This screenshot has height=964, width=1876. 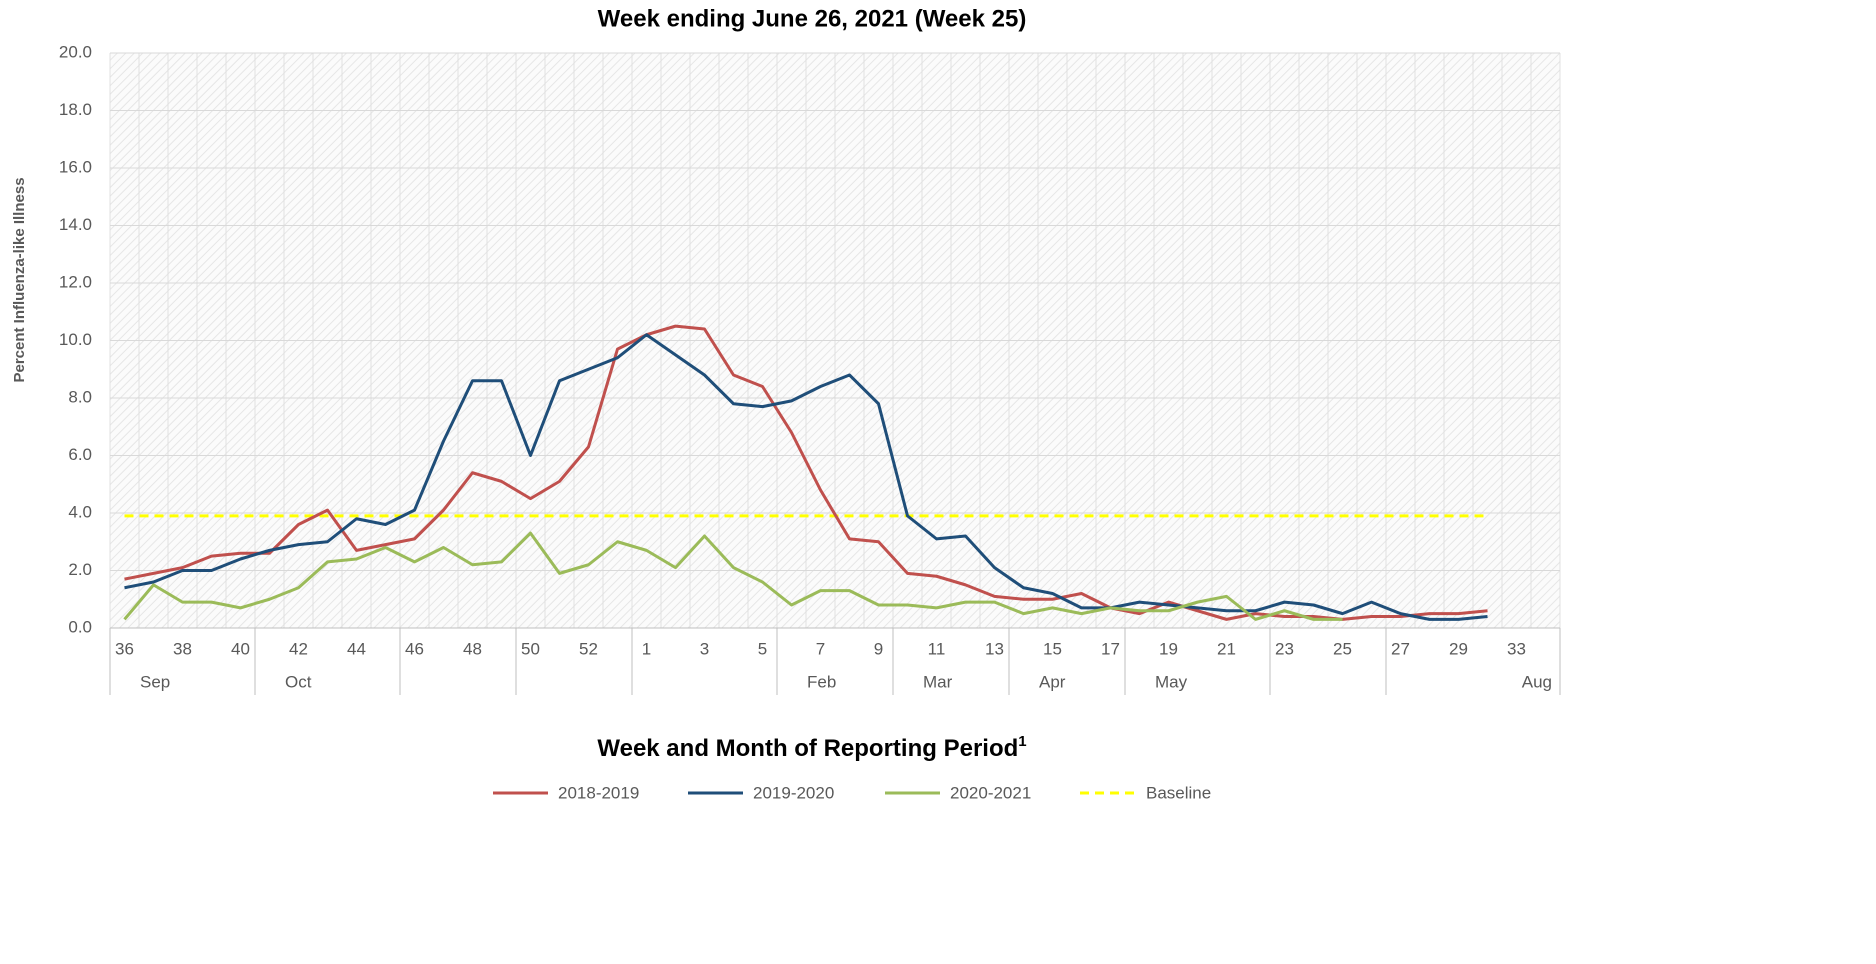 What do you see at coordinates (182, 648) in the screenshot?
I see `x-tick-label: 38` at bounding box center [182, 648].